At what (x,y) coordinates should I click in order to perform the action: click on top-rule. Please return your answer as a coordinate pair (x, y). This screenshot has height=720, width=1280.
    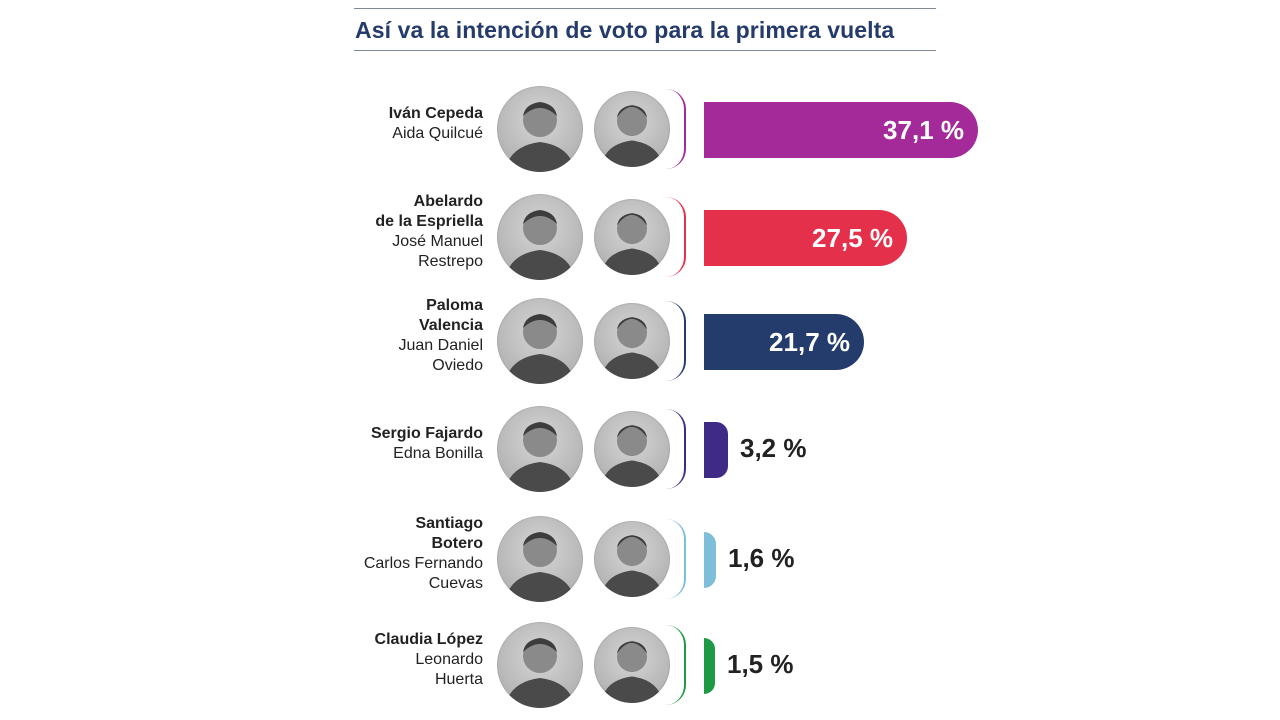
    Looking at the image, I should click on (645, 8).